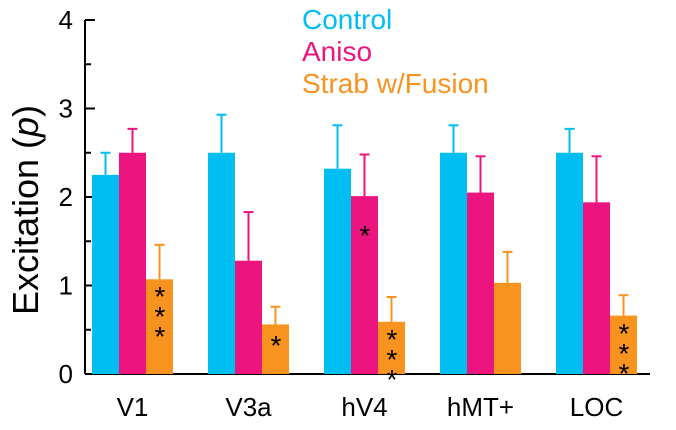 The width and height of the screenshot is (676, 430). Describe the element at coordinates (248, 407) in the screenshot. I see `x-tick-label: V3a` at that location.